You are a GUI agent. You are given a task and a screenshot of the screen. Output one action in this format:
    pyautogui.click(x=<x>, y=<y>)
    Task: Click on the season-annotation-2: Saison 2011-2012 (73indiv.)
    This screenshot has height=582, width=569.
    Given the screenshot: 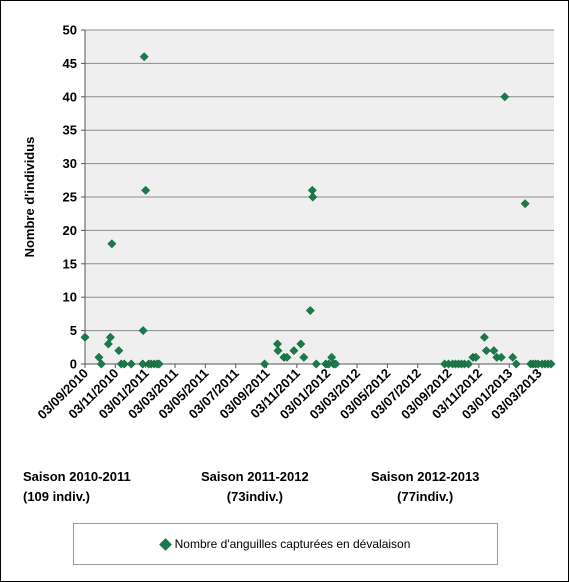 What is the action you would take?
    pyautogui.click(x=255, y=487)
    